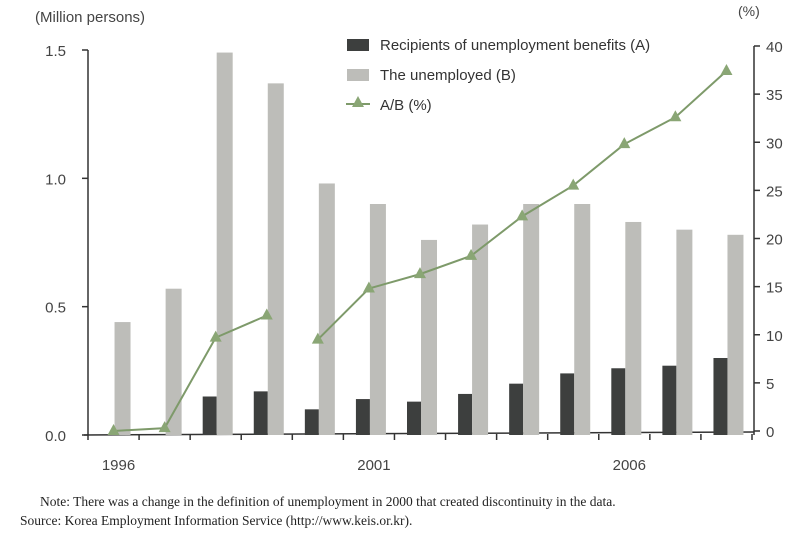 The width and height of the screenshot is (800, 540). I want to click on left-tick-label: 1.0, so click(55, 179).